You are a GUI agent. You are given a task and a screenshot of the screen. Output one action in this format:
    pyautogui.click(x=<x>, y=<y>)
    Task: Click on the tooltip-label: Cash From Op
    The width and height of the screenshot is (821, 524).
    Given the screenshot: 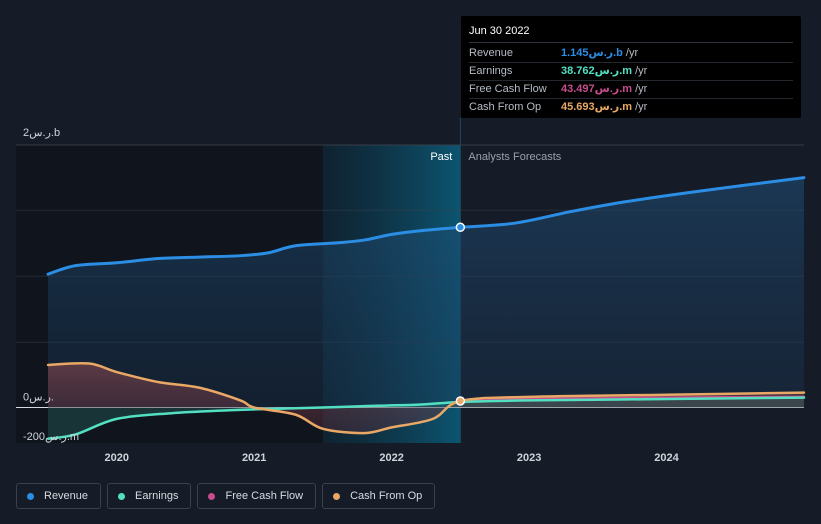 What is the action you would take?
    pyautogui.click(x=505, y=107)
    